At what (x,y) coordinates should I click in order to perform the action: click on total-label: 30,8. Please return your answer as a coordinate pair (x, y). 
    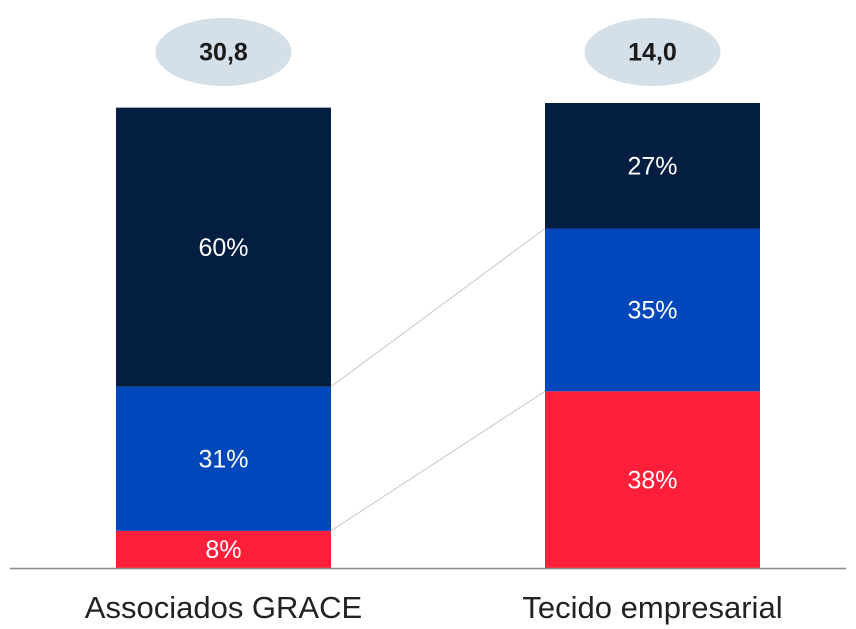
    Looking at the image, I should click on (223, 53).